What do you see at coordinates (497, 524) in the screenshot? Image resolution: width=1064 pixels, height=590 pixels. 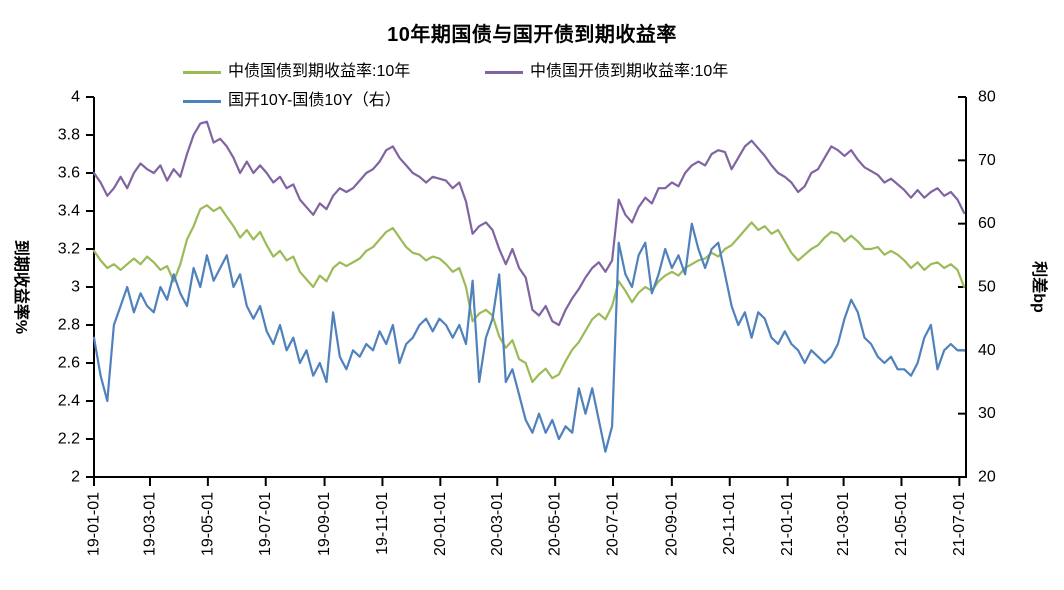 I see `x-tick-label: 20-03-01` at bounding box center [497, 524].